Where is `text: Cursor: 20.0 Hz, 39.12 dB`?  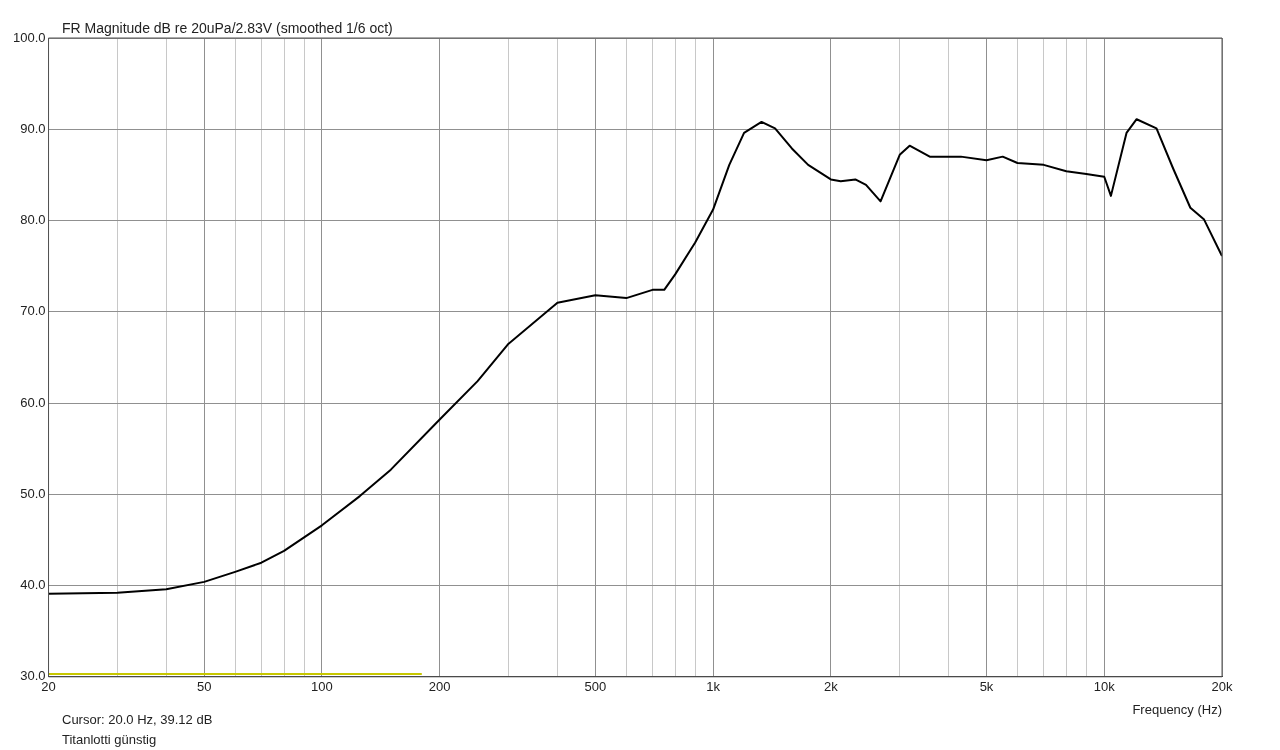 text: Cursor: 20.0 Hz, 39.12 dB is located at coordinates (137, 720).